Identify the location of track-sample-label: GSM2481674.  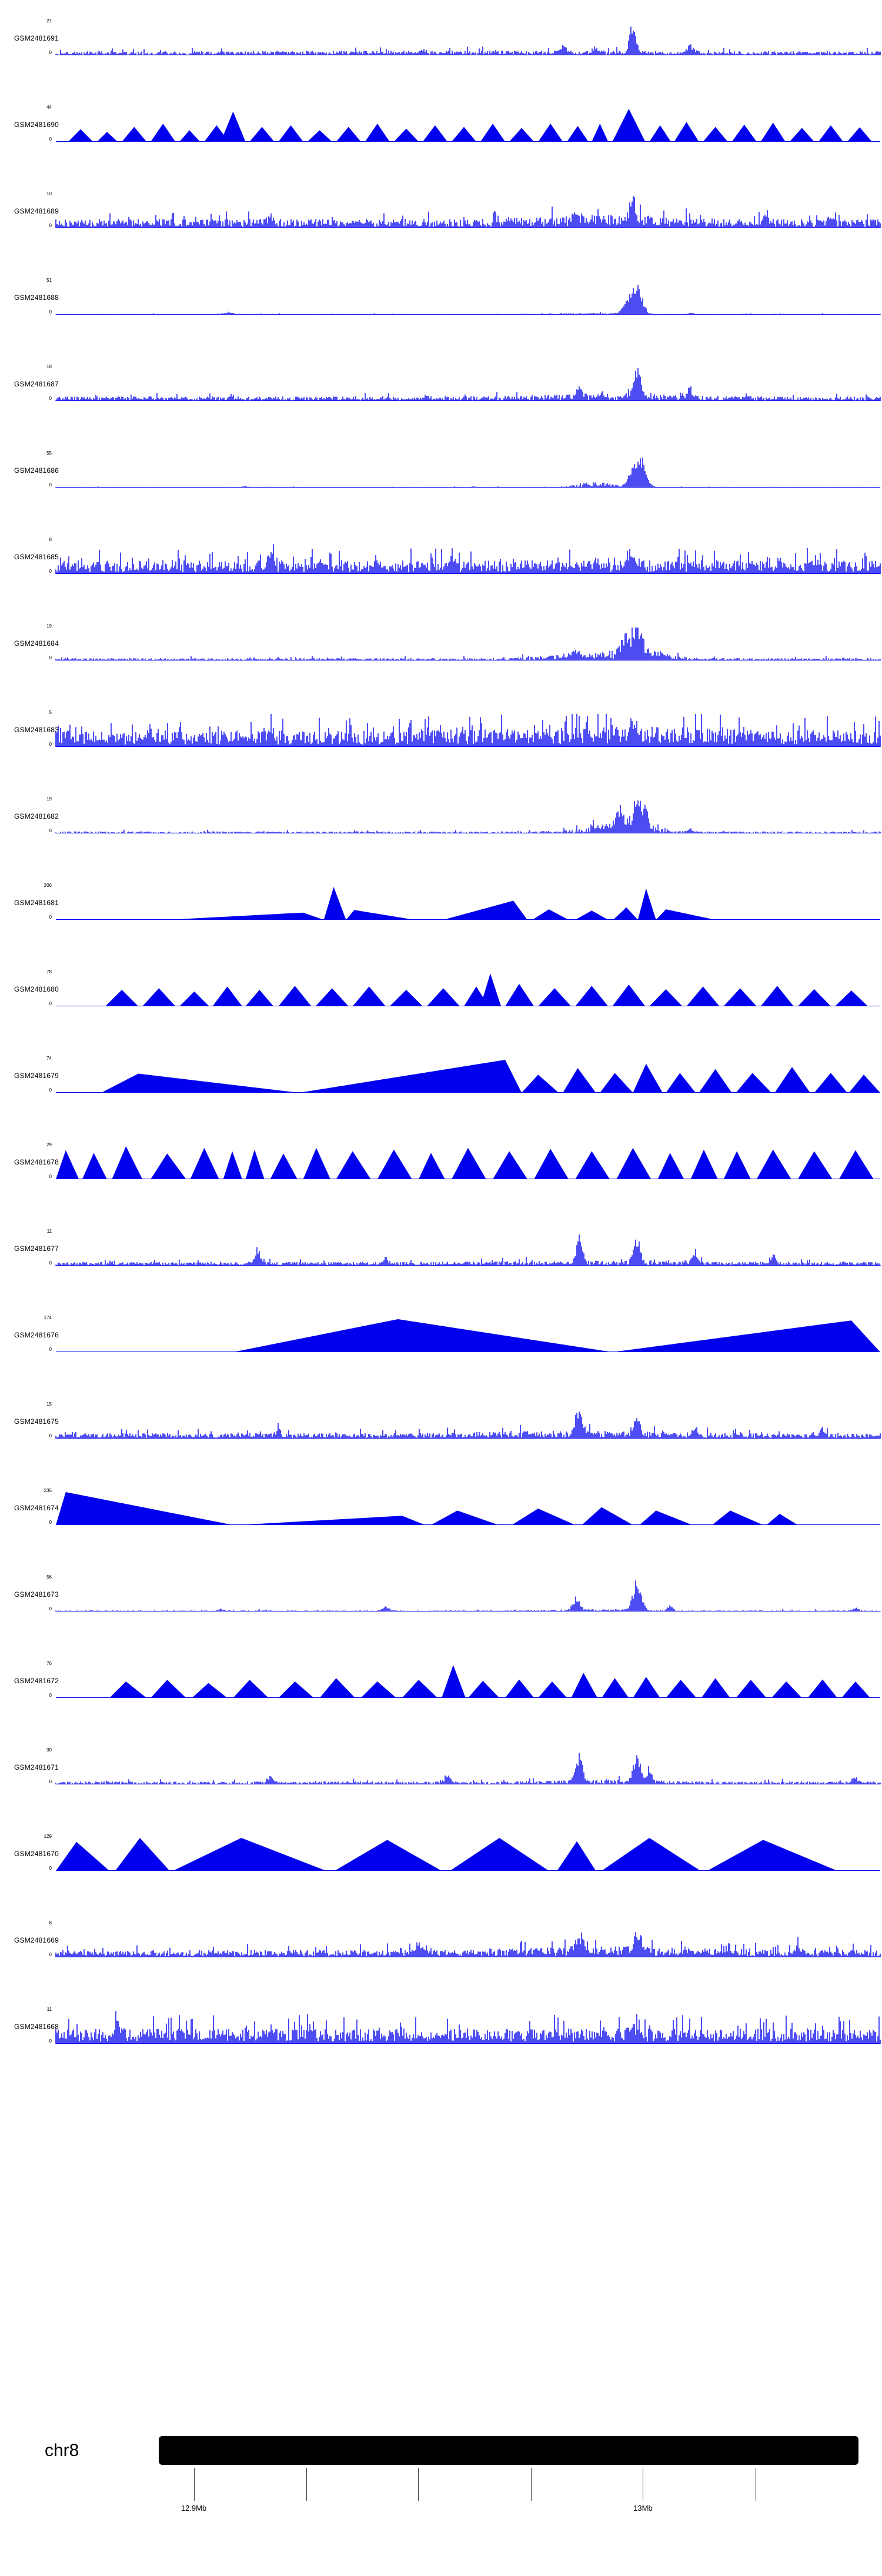
(36, 1508).